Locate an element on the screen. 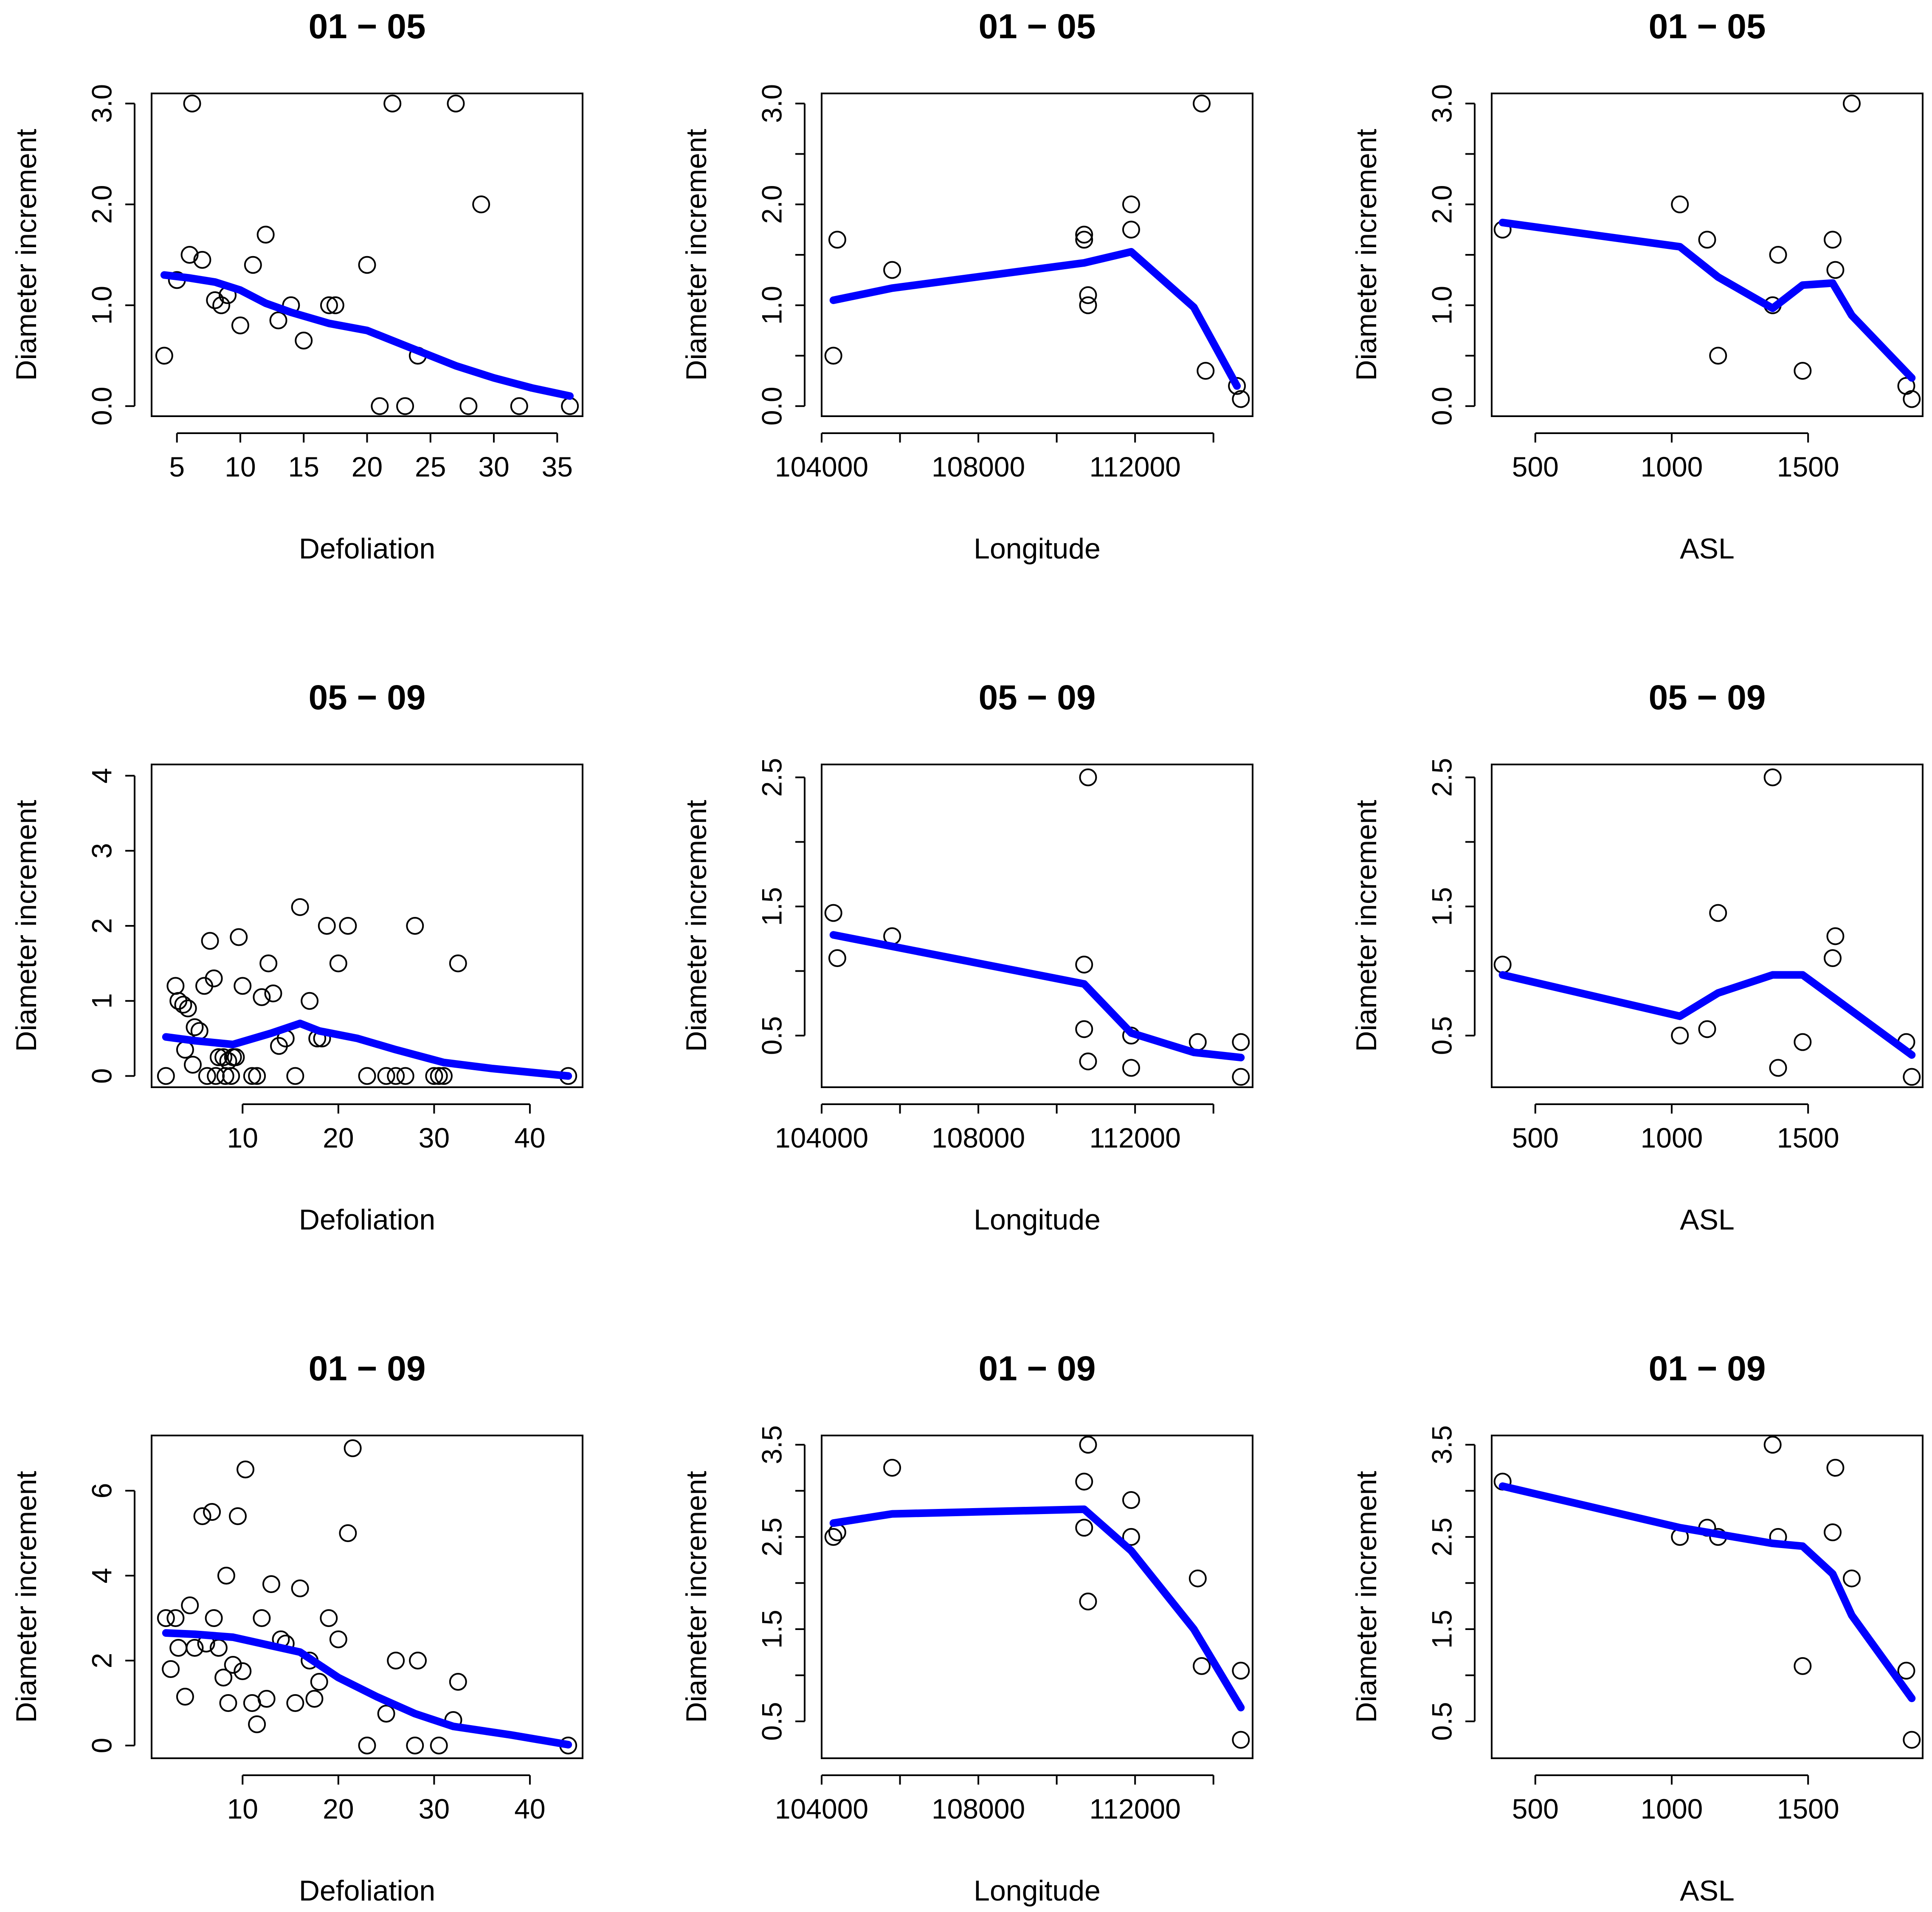  chart-4-x-tick-label: 108000 is located at coordinates (978, 1138).